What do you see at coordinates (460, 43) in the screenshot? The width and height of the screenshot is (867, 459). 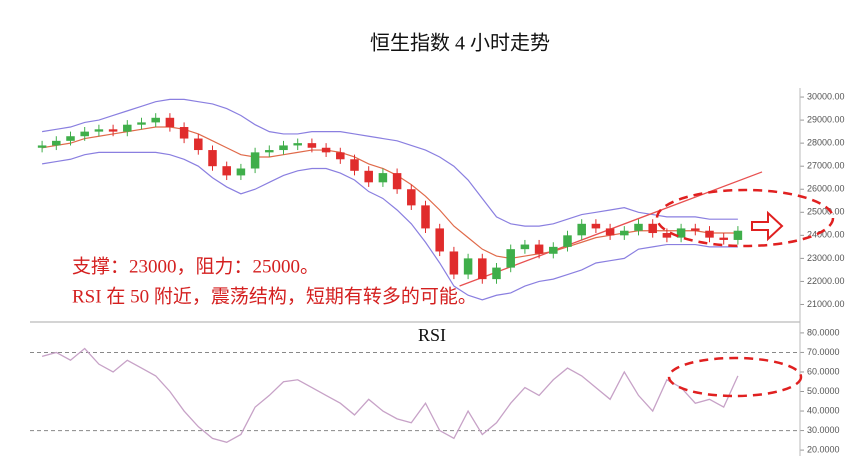 I see `chart-title: 恒生指数 4 小时走势` at bounding box center [460, 43].